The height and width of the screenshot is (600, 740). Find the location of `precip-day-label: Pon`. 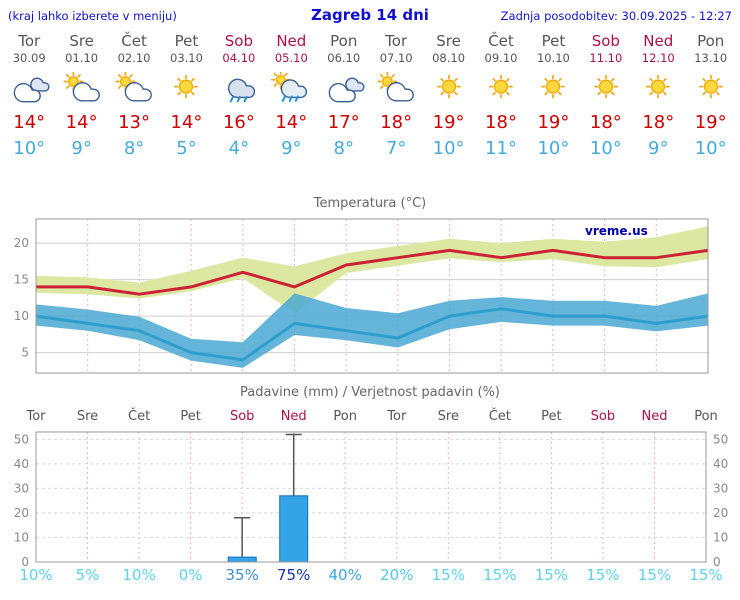

precip-day-label: Pon is located at coordinates (345, 416).